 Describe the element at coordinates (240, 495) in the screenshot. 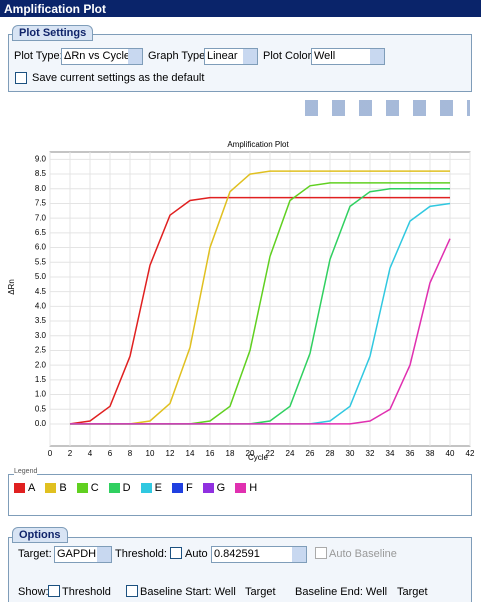

I see `legend-panel` at that location.